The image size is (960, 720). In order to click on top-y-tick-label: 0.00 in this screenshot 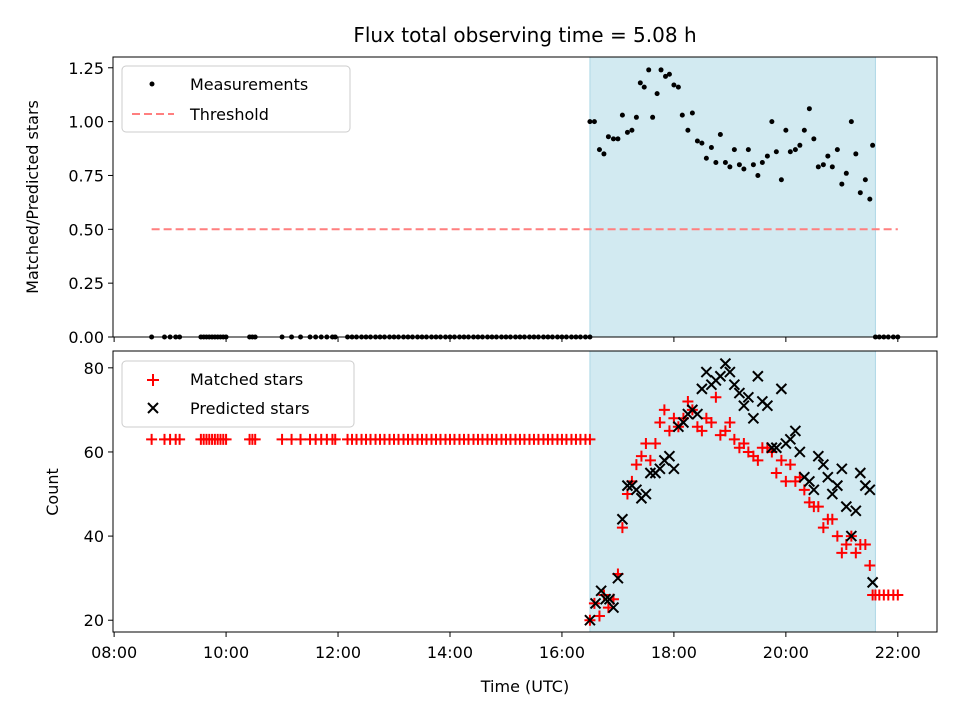, I will do `click(86, 337)`.